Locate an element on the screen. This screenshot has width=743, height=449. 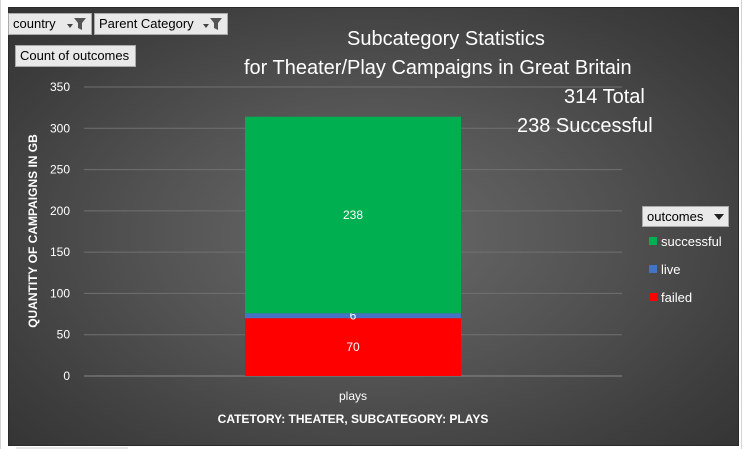
legend-item-successful: successful is located at coordinates (685, 241).